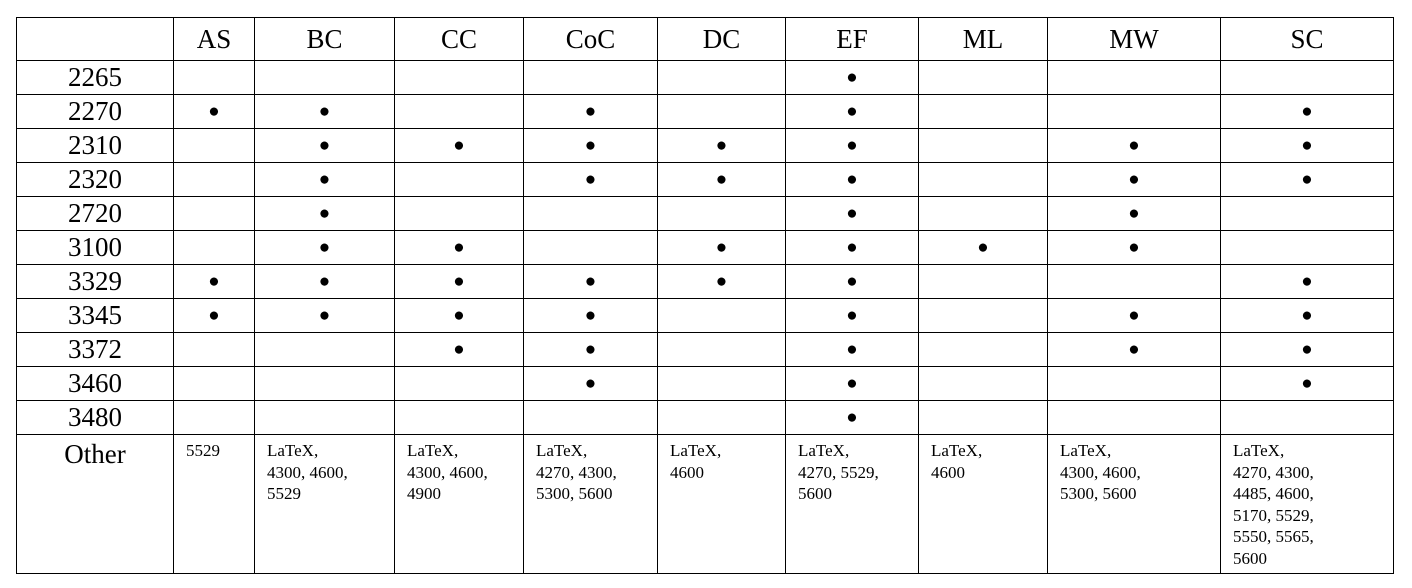 This screenshot has height=588, width=1412. Describe the element at coordinates (1134, 504) in the screenshot. I see `note-cell: LaTeX, 4300, 4600, 5300, 5600` at that location.